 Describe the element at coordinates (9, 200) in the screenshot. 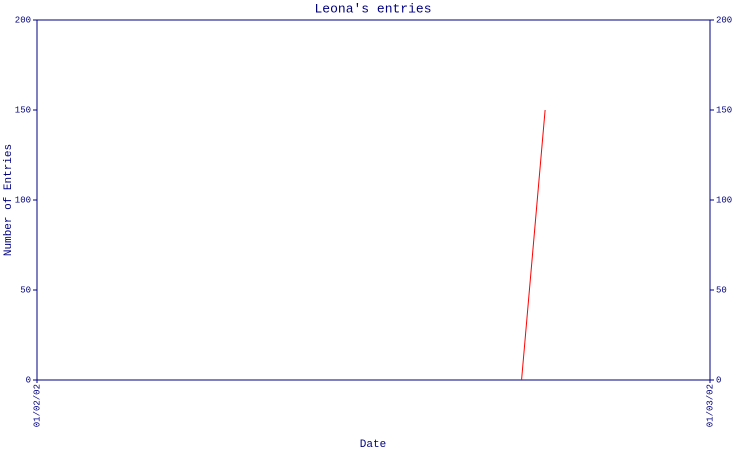

I see `y-axis-label: Number of Entries` at that location.